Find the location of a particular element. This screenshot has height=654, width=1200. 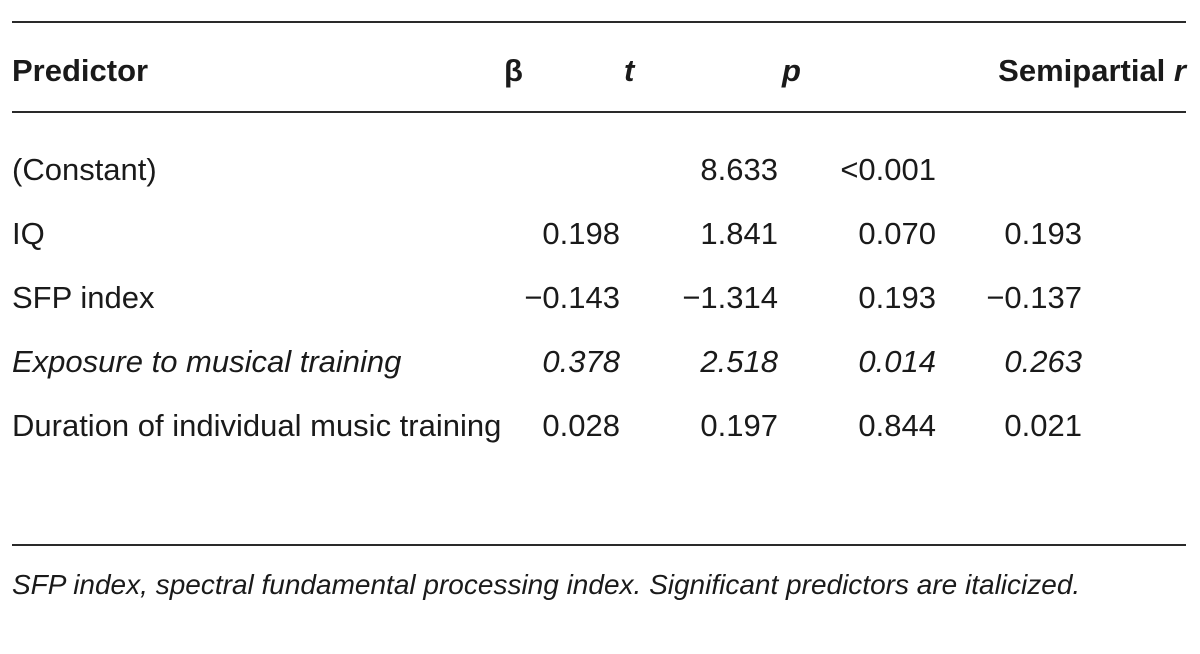

cell-beta: 0.198 is located at coordinates (581, 233).